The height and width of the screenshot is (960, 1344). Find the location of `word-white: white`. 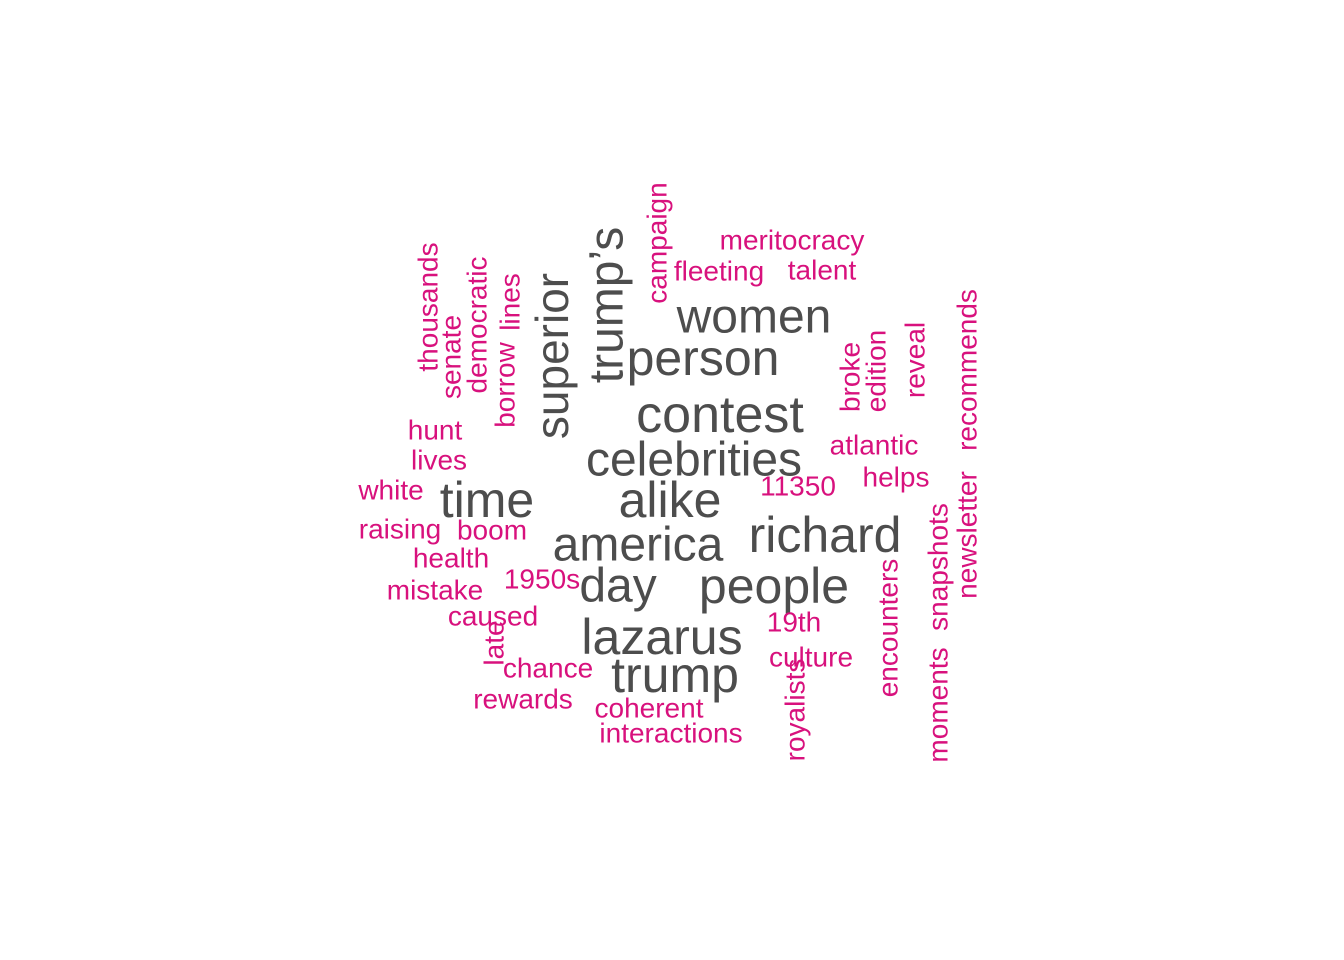

word-white: white is located at coordinates (390, 490).